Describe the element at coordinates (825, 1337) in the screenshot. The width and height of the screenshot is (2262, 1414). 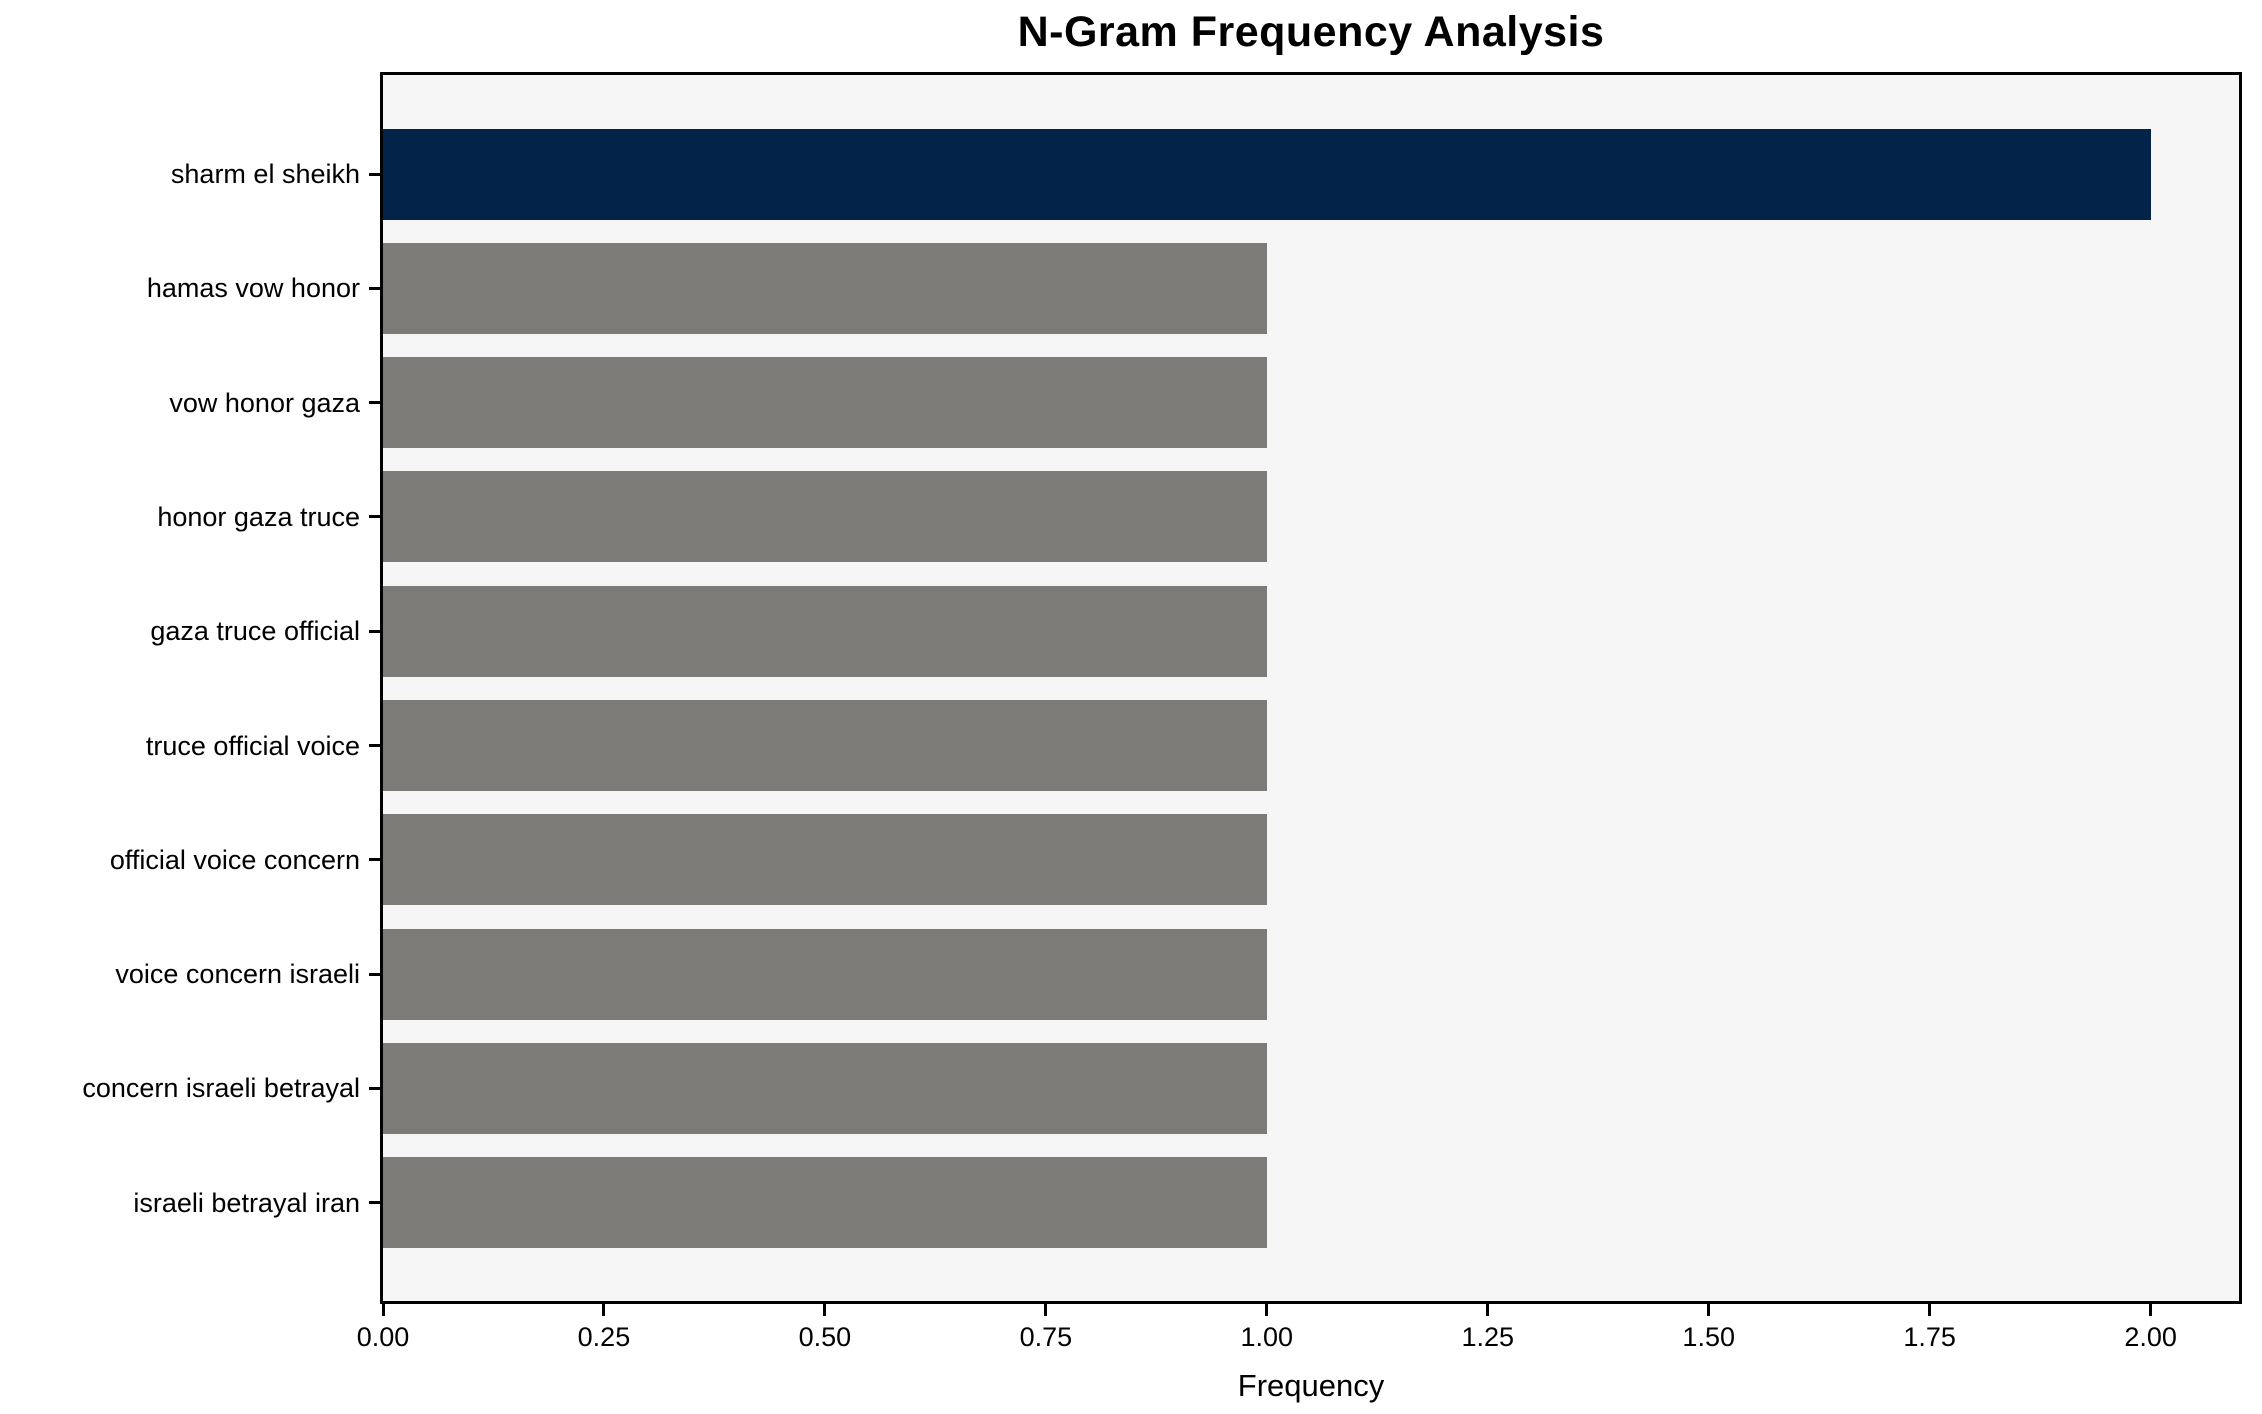
I see `x-tick-label: 0.50` at that location.